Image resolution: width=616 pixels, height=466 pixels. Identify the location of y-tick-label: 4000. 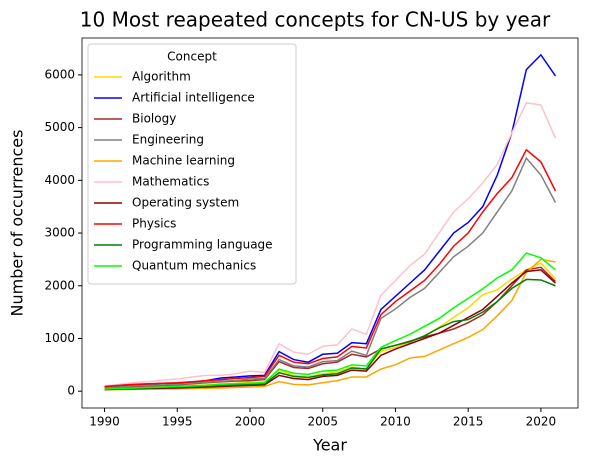
(59, 180).